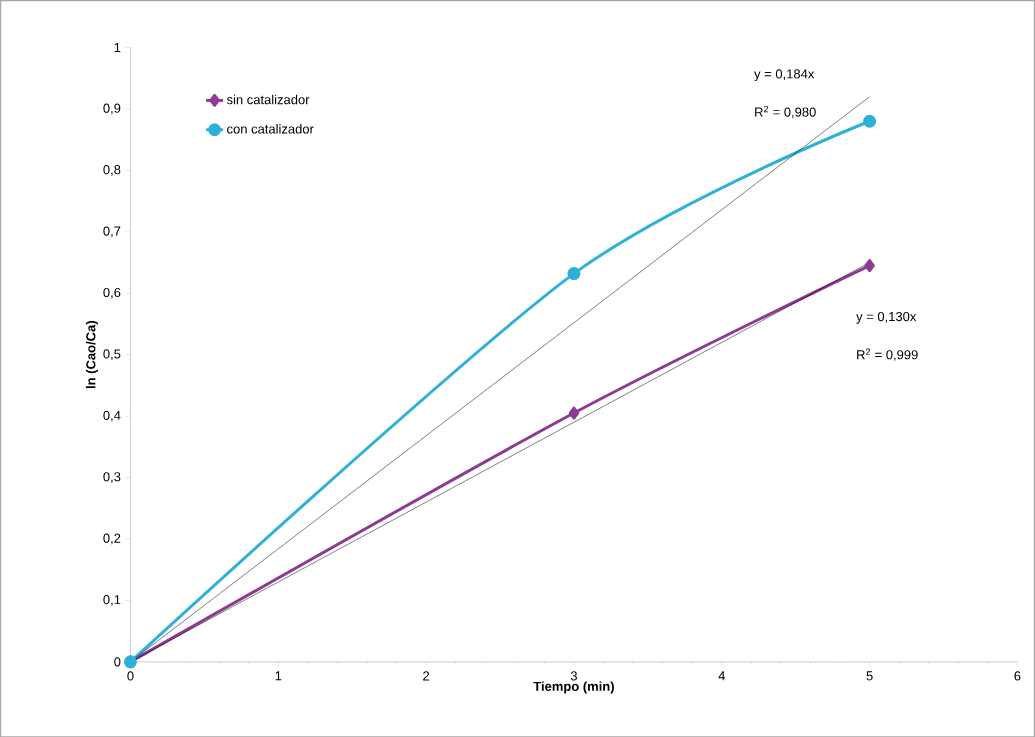  What do you see at coordinates (112, 416) in the screenshot?
I see `y-tick-label: 0,4` at bounding box center [112, 416].